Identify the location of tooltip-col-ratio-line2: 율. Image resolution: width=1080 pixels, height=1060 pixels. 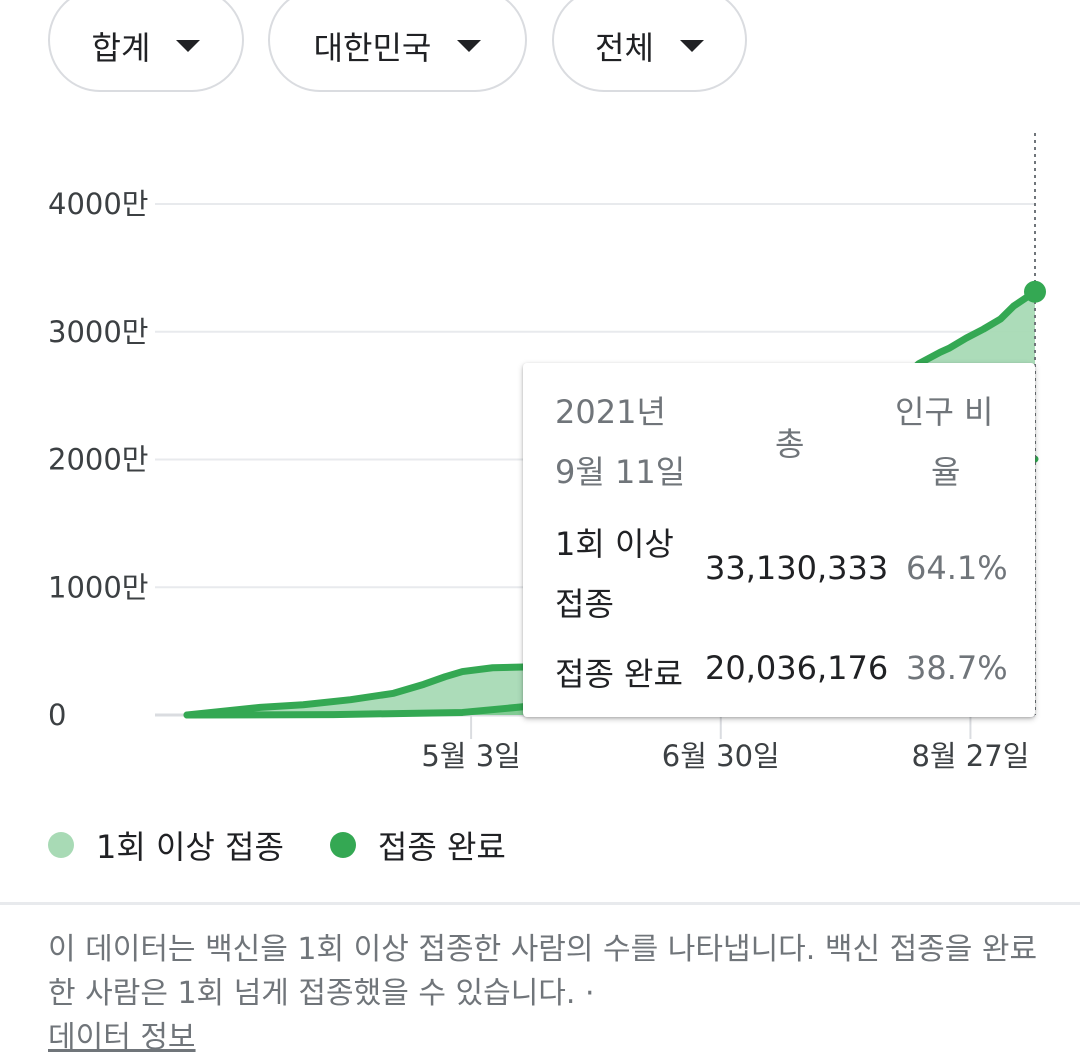
(946, 472).